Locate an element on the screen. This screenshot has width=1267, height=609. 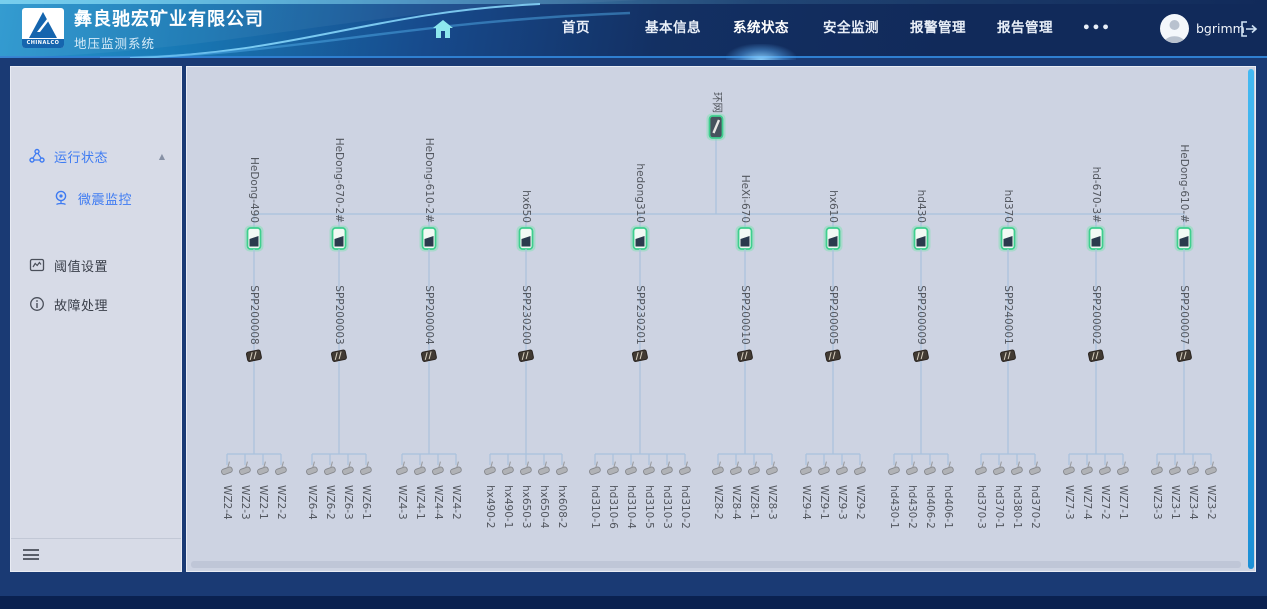
home-icon is located at coordinates (443, 29).